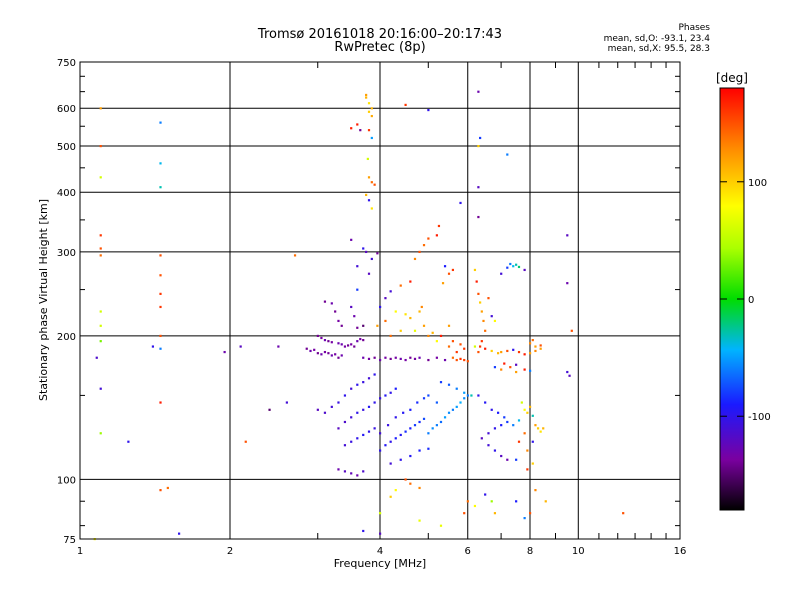 The image size is (800, 600). I want to click on colorbar-label: [deg], so click(732, 78).